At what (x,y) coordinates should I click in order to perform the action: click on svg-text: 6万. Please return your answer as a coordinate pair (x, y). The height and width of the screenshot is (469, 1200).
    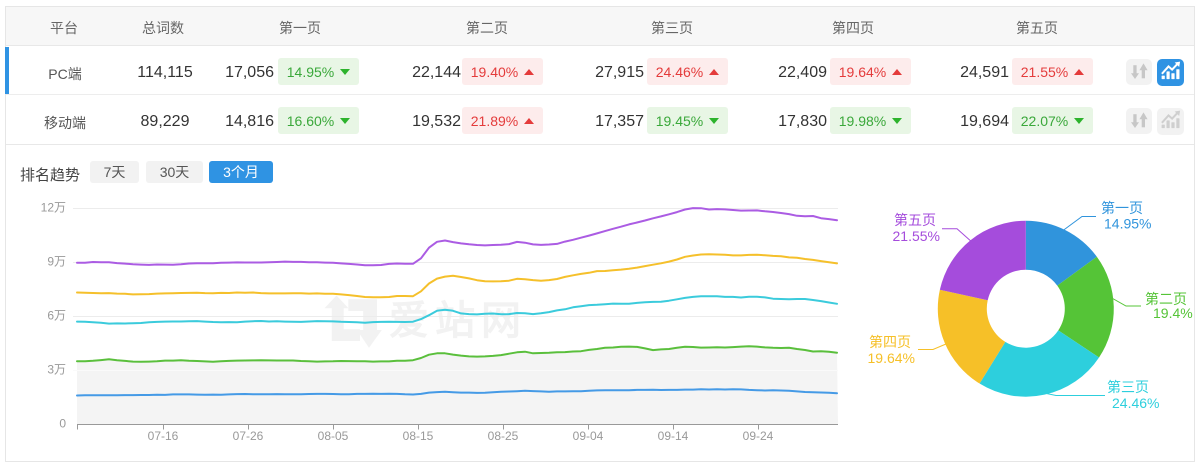
    Looking at the image, I should click on (56, 316).